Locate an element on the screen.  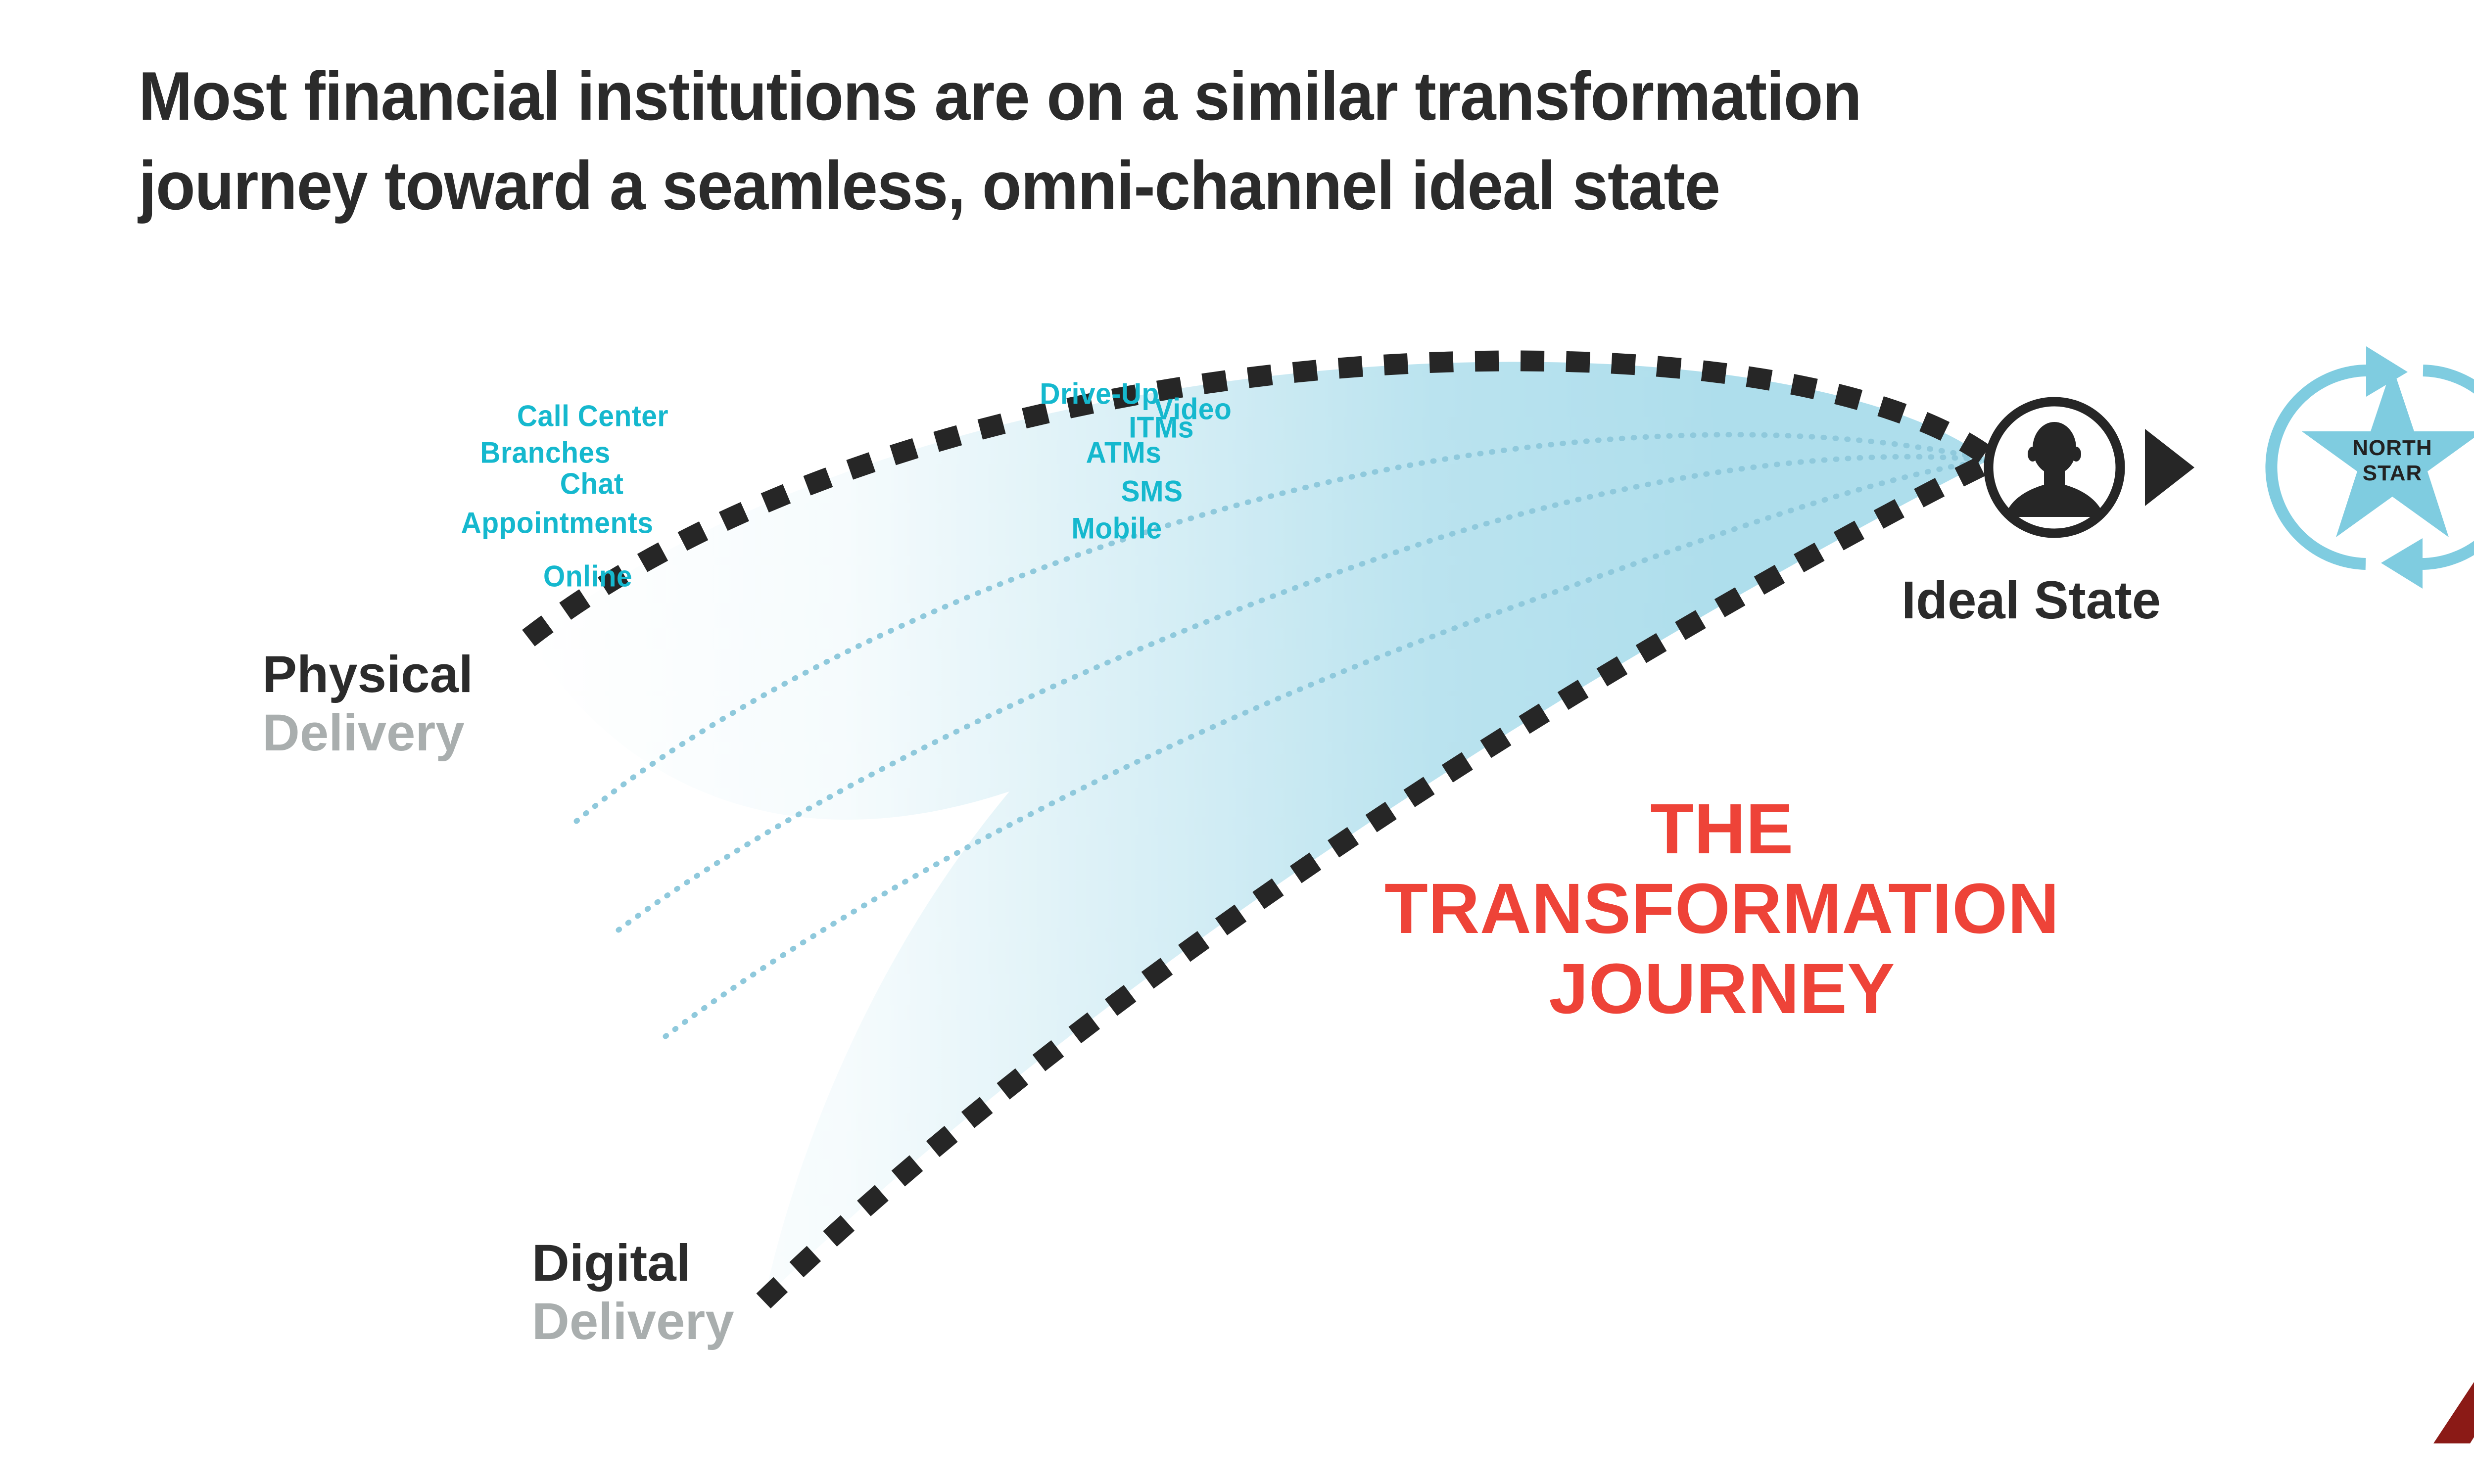
channel-label: ITMs is located at coordinates (1161, 427).